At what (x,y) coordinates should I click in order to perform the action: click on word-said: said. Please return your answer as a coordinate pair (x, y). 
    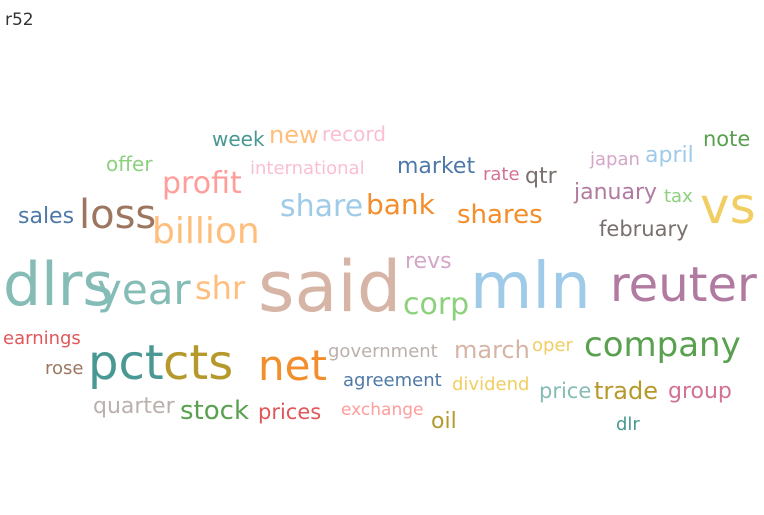
    Looking at the image, I should click on (330, 287).